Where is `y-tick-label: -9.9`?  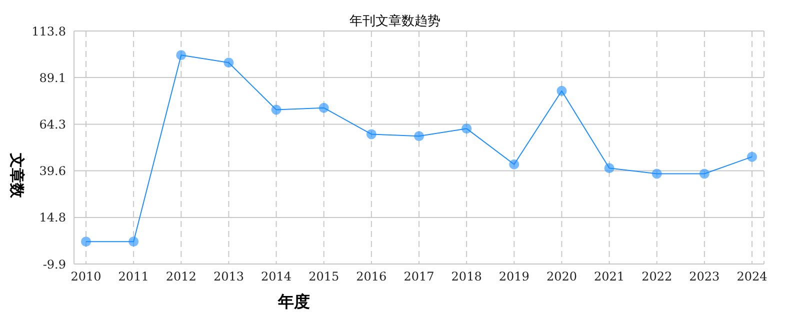 y-tick-label: -9.9 is located at coordinates (54, 264).